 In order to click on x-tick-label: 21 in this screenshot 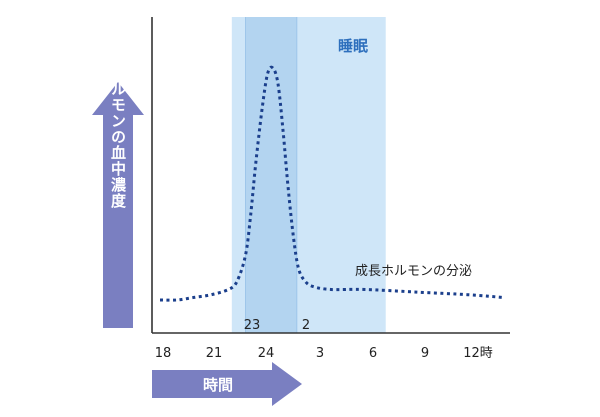, I will do `click(214, 353)`.